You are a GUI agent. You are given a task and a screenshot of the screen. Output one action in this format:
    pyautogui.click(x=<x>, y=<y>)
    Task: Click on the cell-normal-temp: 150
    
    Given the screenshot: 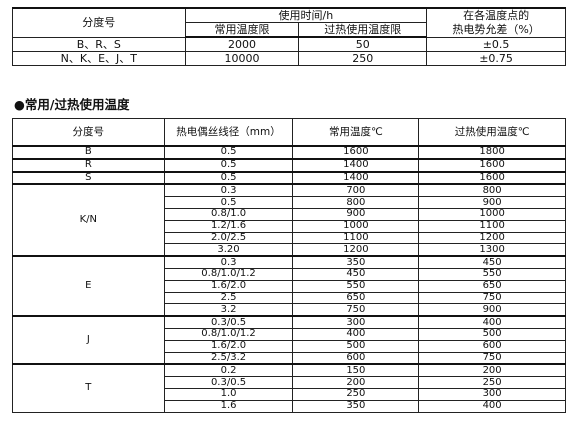 What is the action you would take?
    pyautogui.click(x=356, y=370)
    